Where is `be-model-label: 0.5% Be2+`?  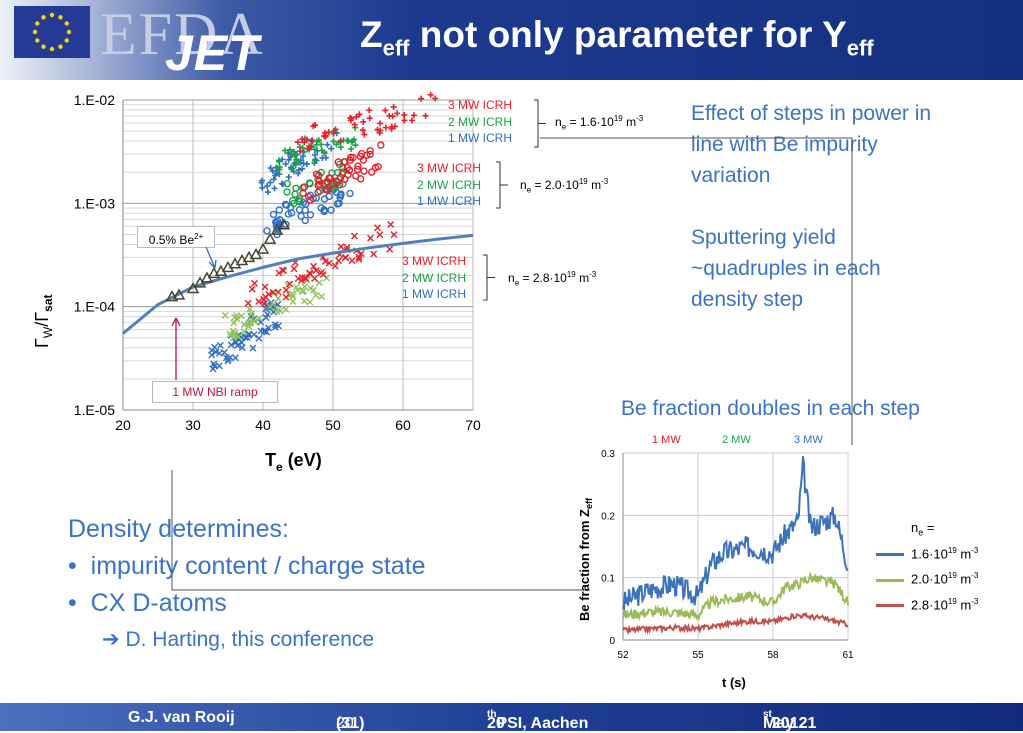
be-model-label: 0.5% Be2+ is located at coordinates (176, 237).